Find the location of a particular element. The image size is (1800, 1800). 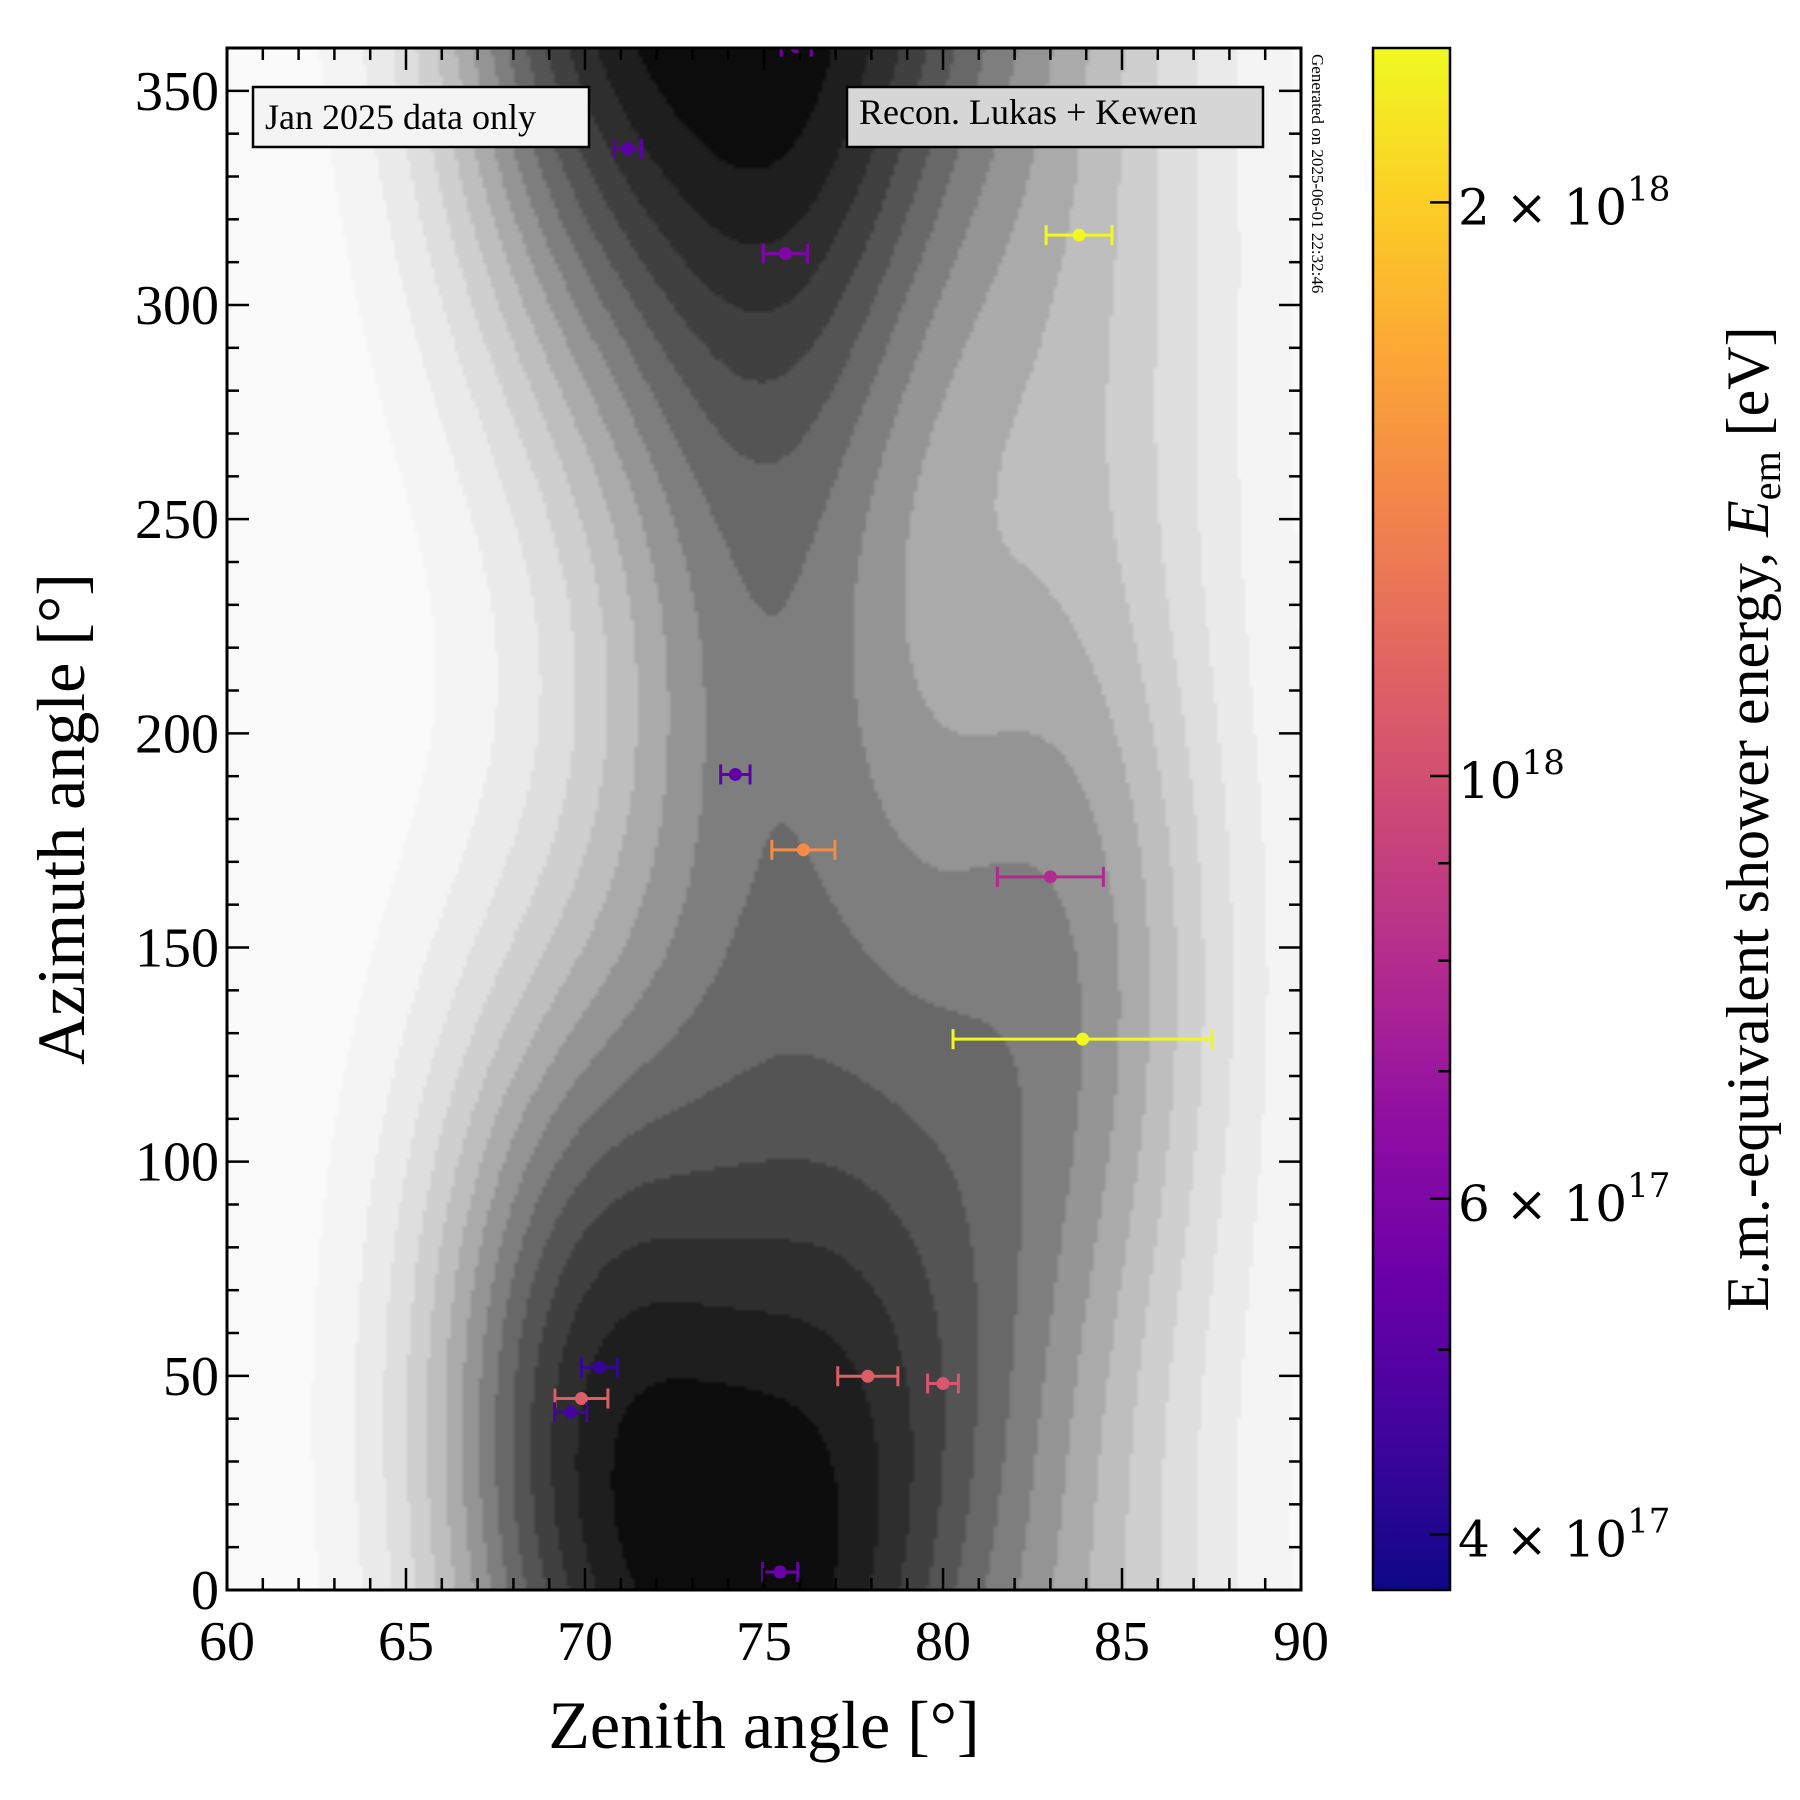

x-tick-label: 60 is located at coordinates (227, 1642).